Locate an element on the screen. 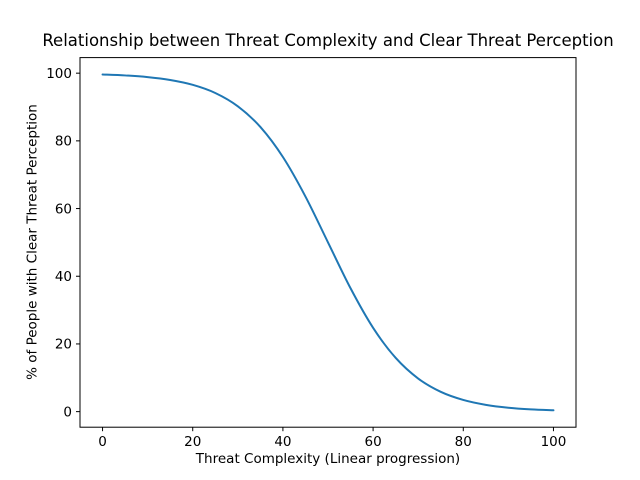  x-tick-label: 100 is located at coordinates (554, 442).